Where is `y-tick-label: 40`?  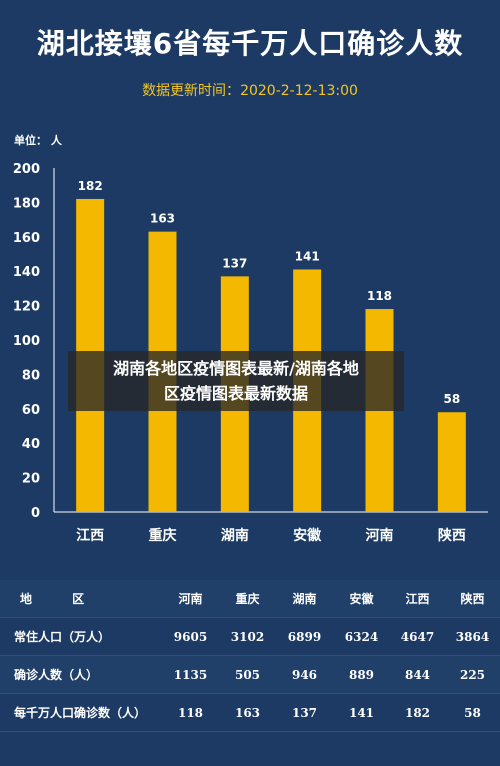
y-tick-label: 40 is located at coordinates (31, 444).